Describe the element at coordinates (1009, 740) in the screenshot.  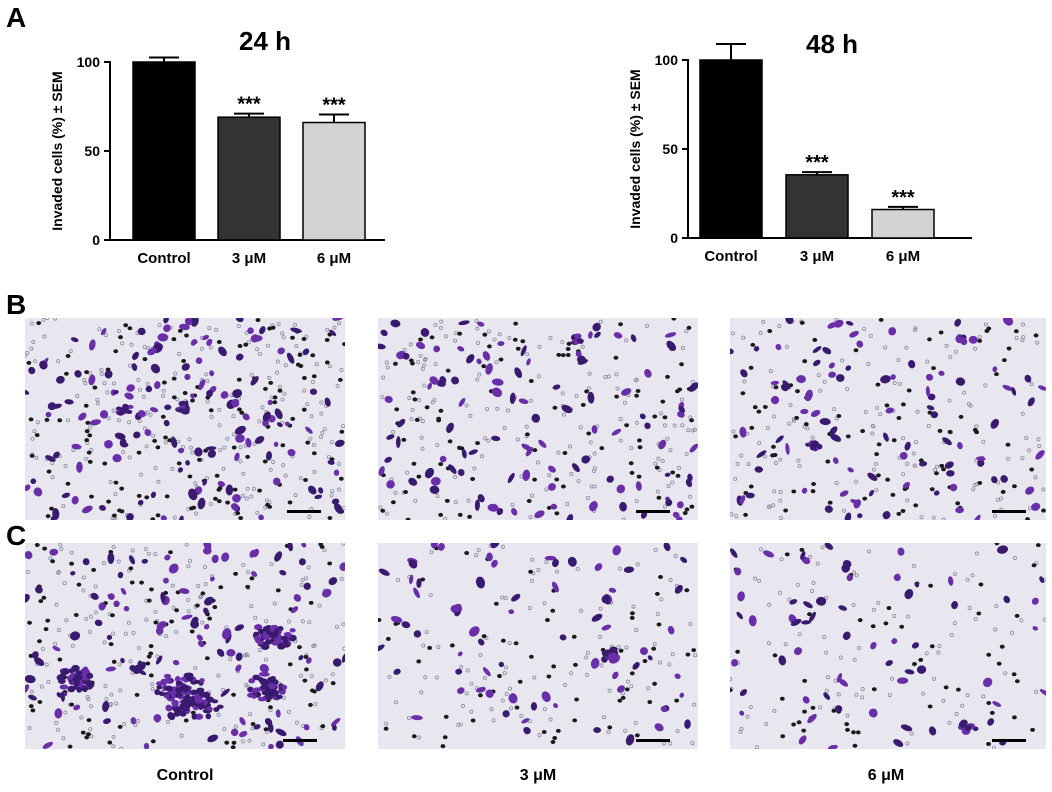
I see `scale-bar` at that location.